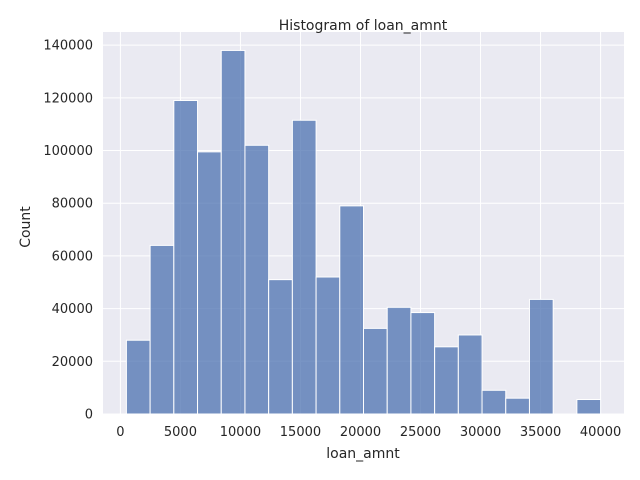 Image resolution: width=640 pixels, height=480 pixels. Describe the element at coordinates (68, 98) in the screenshot. I see `y-tick-label: 120000` at that location.